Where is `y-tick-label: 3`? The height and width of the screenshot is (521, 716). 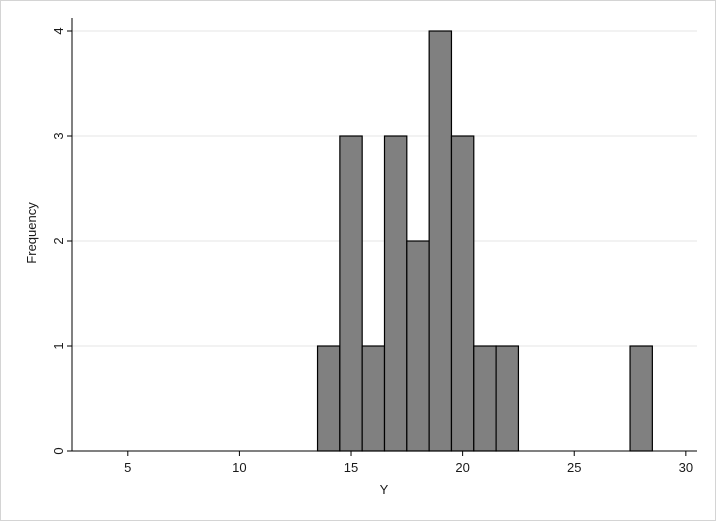
y-tick-label: 3 is located at coordinates (58, 135).